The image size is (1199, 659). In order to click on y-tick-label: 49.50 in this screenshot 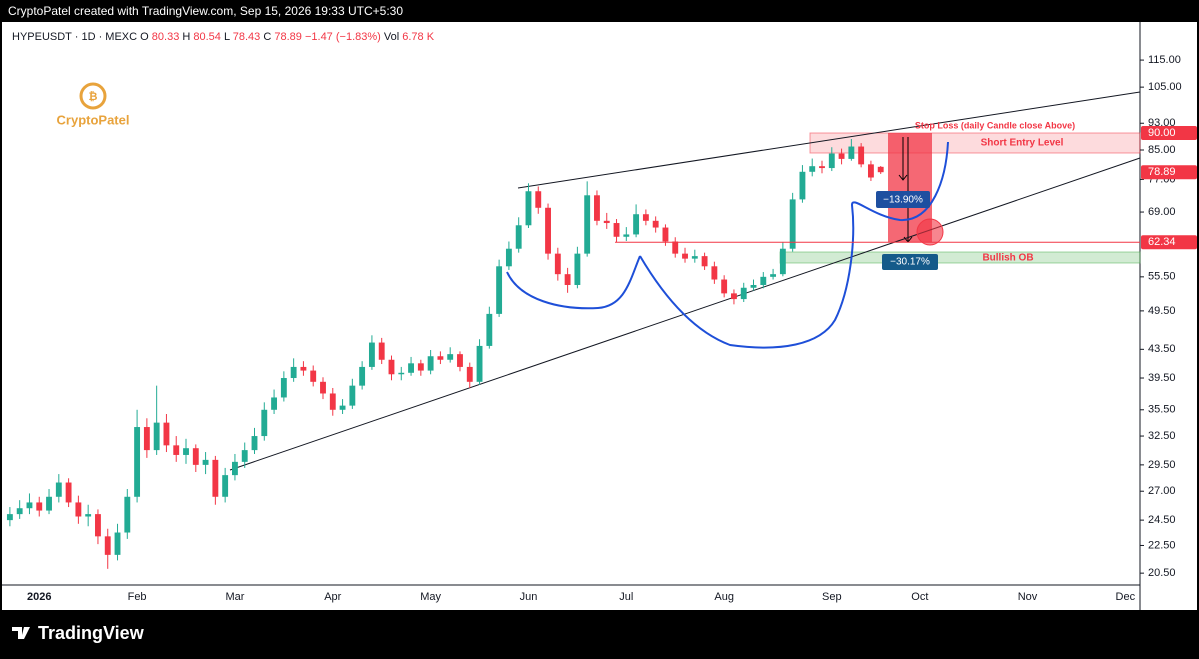, I will do `click(1162, 311)`.